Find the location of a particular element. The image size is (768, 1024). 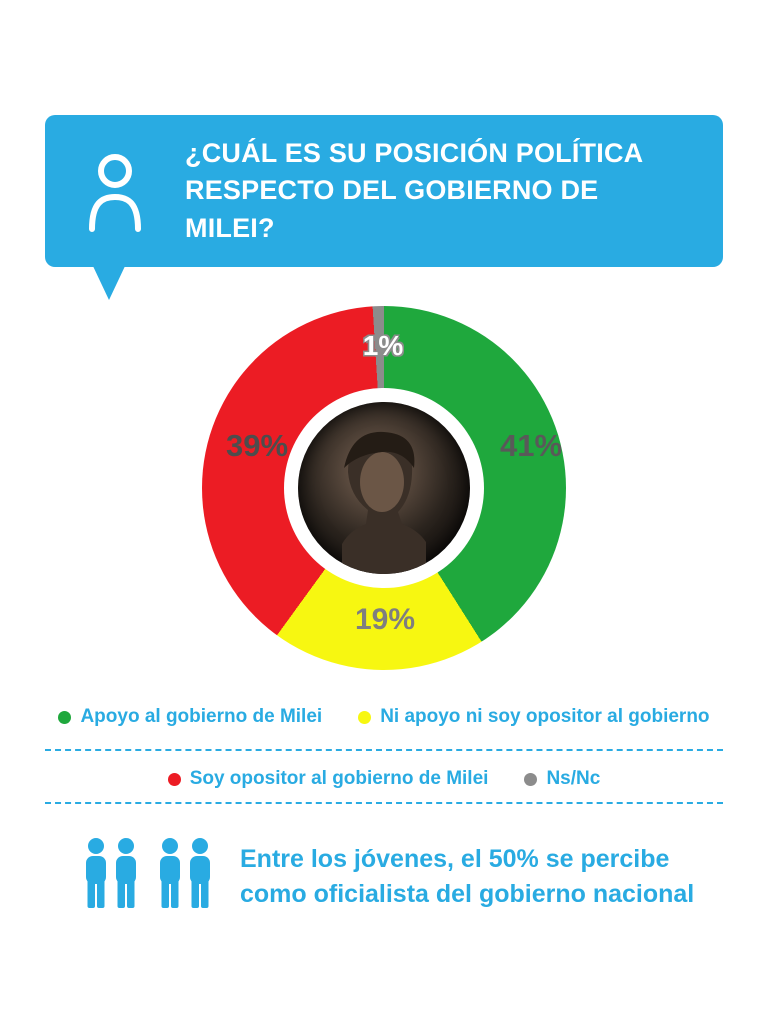

legend-dot-green is located at coordinates (65, 717).